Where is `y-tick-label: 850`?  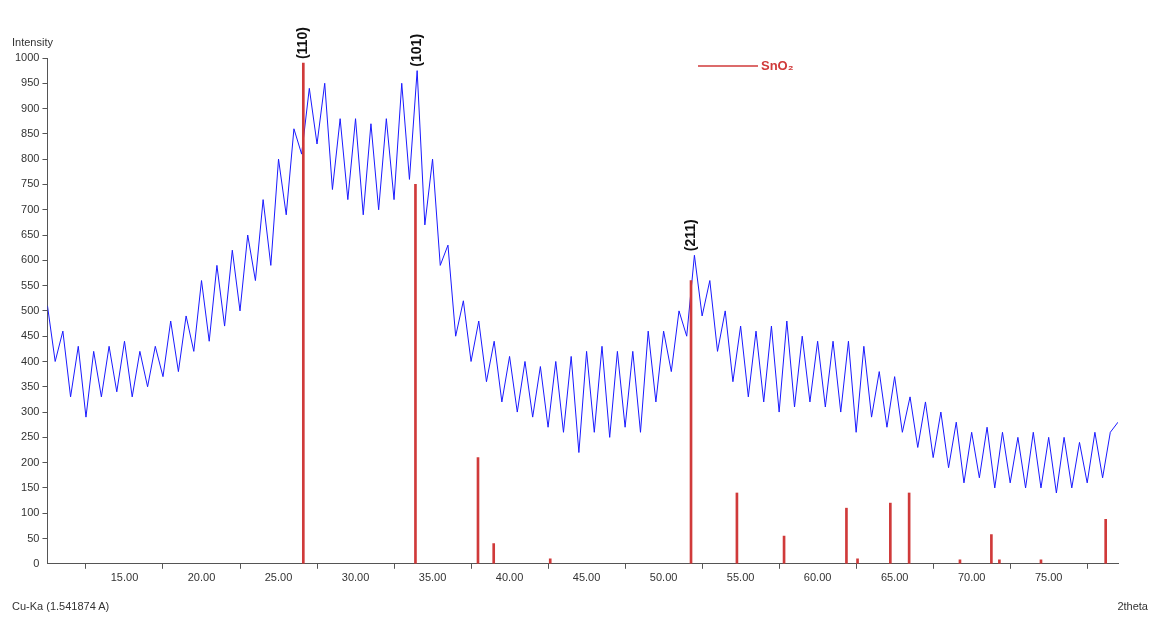 y-tick-label: 850 is located at coordinates (30, 132).